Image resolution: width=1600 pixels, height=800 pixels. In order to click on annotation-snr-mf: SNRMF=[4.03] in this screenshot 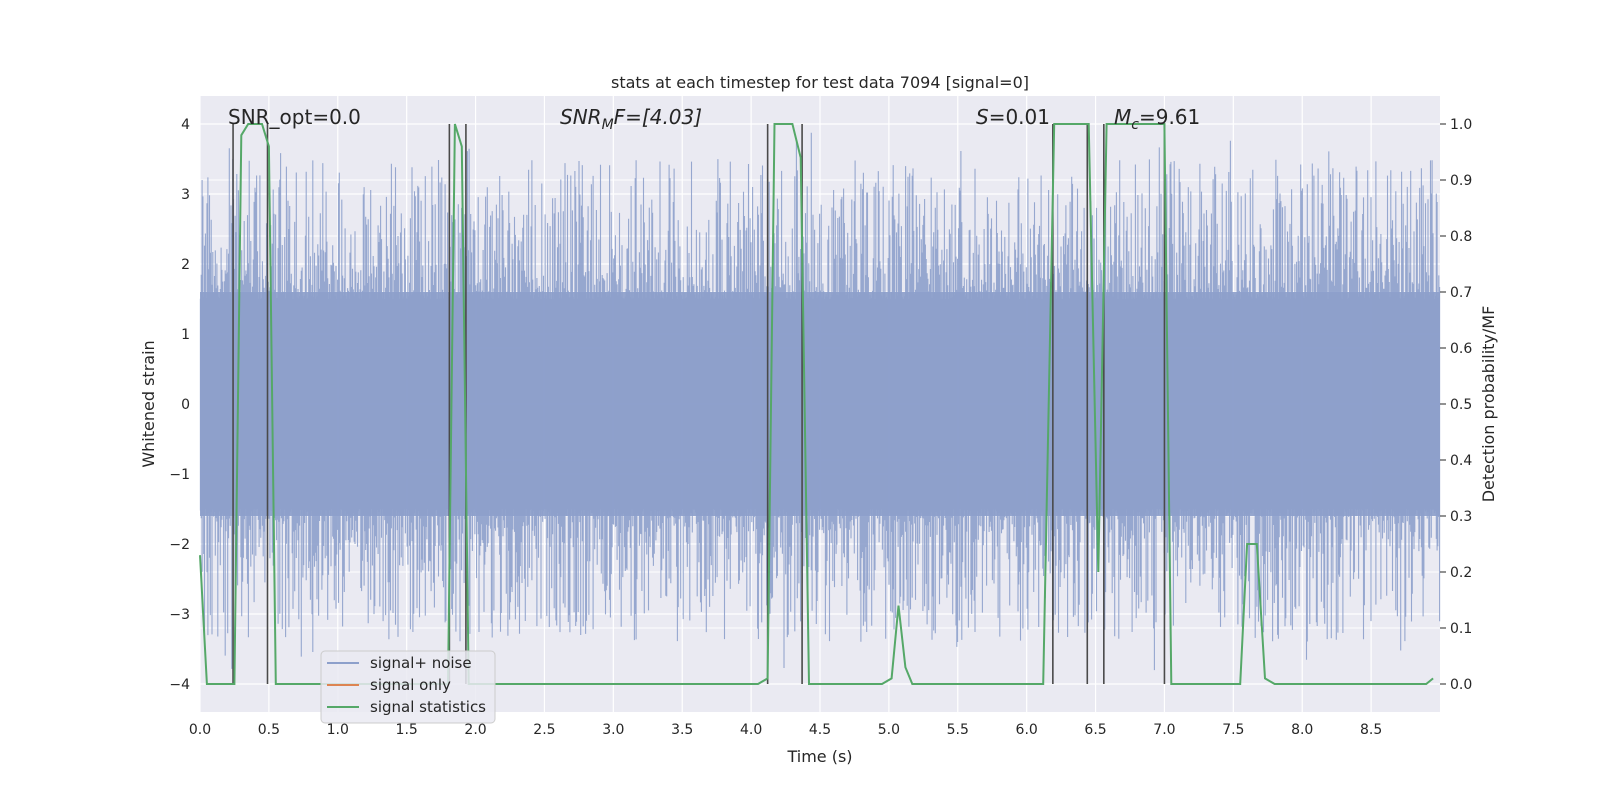, I will do `click(631, 119)`.